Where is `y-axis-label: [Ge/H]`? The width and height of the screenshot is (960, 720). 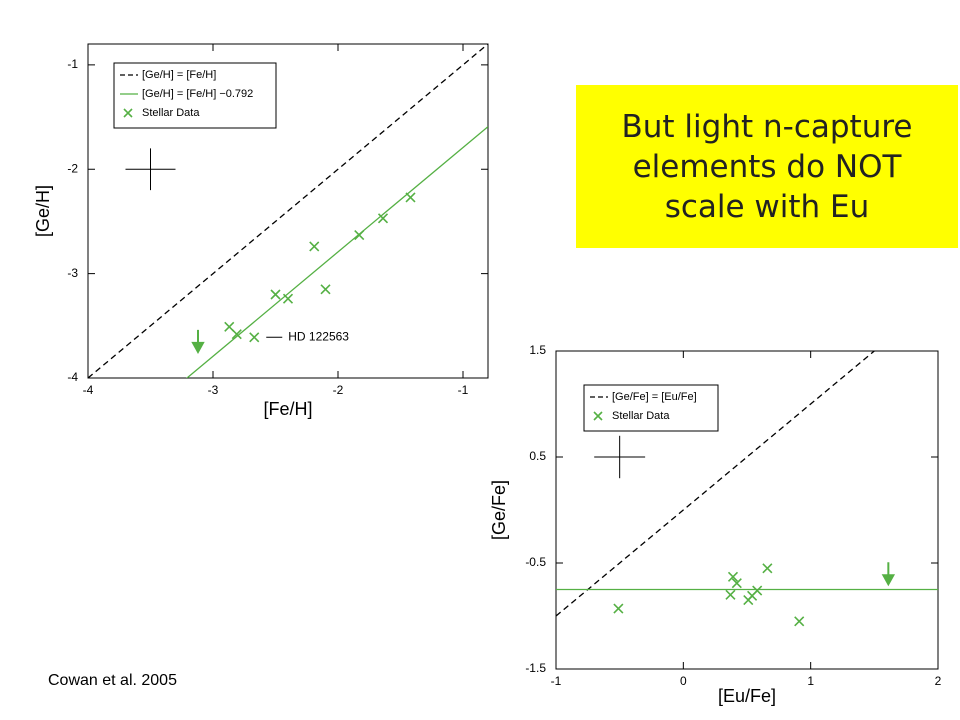
y-axis-label: [Ge/H] is located at coordinates (43, 211).